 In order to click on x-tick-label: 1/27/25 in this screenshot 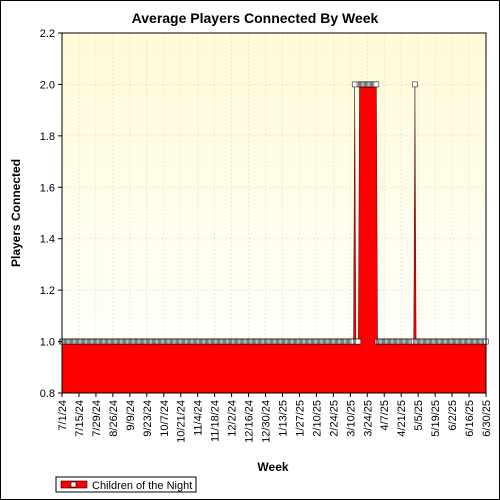, I will do `click(300, 418)`.